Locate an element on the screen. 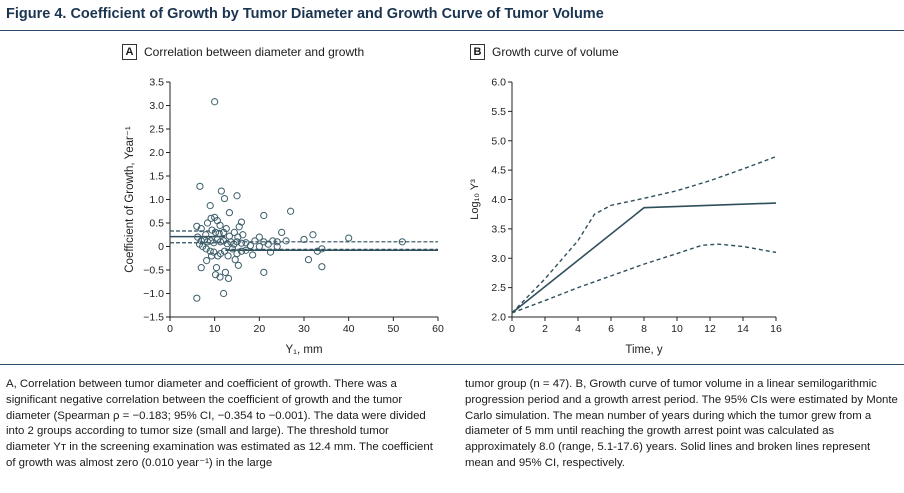  panel-b-letter: B is located at coordinates (477, 52).